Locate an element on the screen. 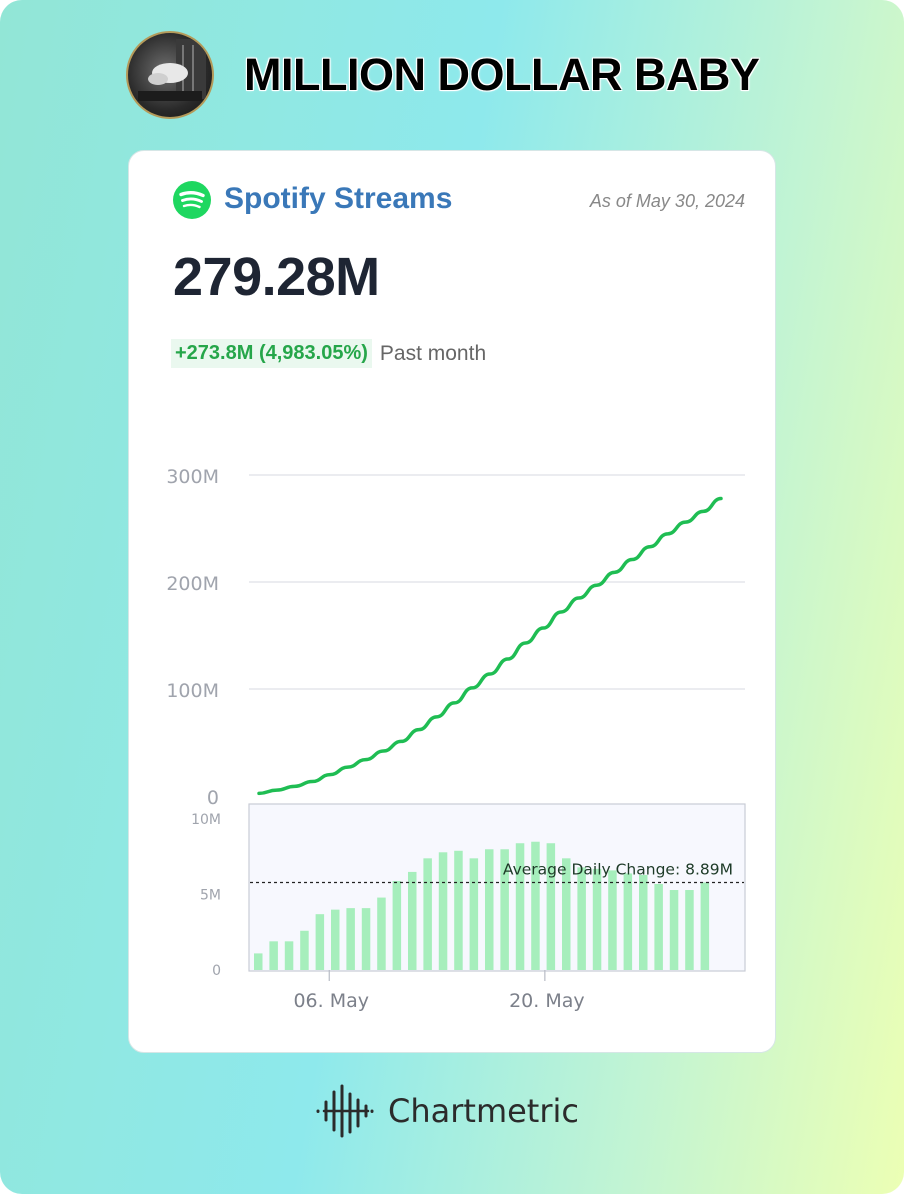 This screenshot has height=1194, width=904. chartmetric-waveform-icon is located at coordinates (345, 1111).